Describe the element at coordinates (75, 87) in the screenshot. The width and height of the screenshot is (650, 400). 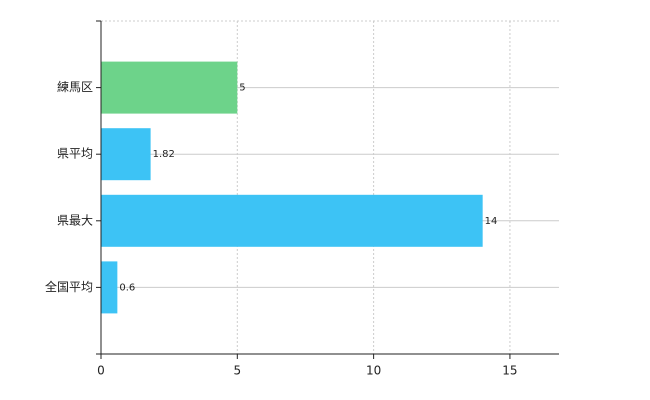
I see `y-tick-label: 練馬区` at that location.